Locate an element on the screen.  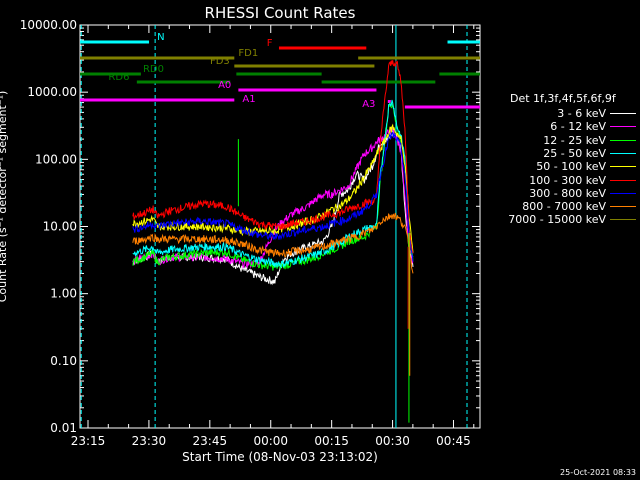
legend-item: 300 - 800 keV is located at coordinates (556, 194).